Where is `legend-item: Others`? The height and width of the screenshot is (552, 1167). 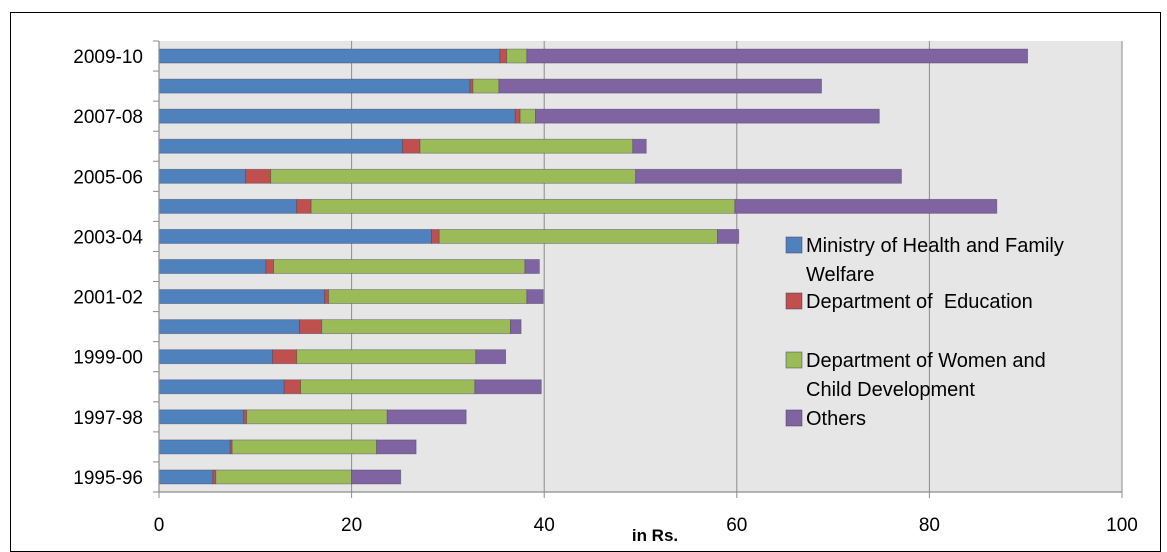
legend-item: Others is located at coordinates (825, 419).